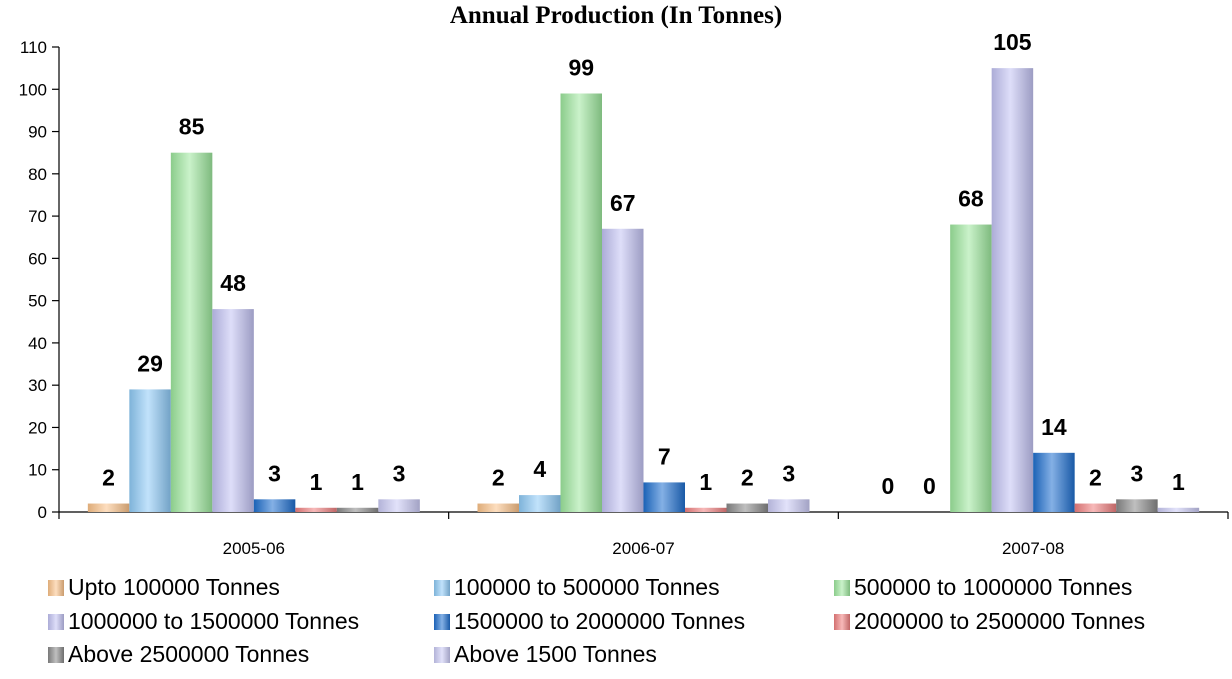 Image resolution: width=1232 pixels, height=679 pixels. I want to click on legend-item: 2000000 to 2500000 Tonnes, so click(989, 621).